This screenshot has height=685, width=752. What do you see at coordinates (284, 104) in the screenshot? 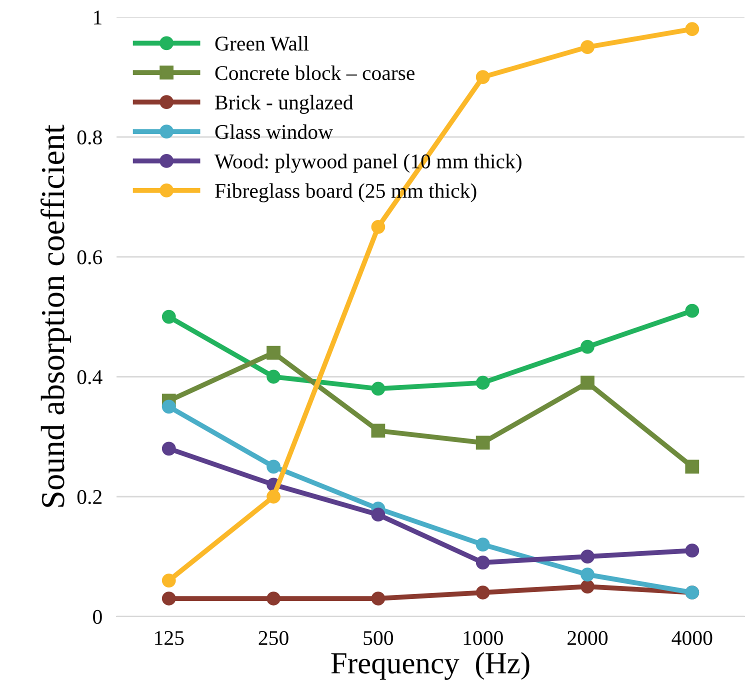
I see `legend-label: Brick - unglazed` at bounding box center [284, 104].